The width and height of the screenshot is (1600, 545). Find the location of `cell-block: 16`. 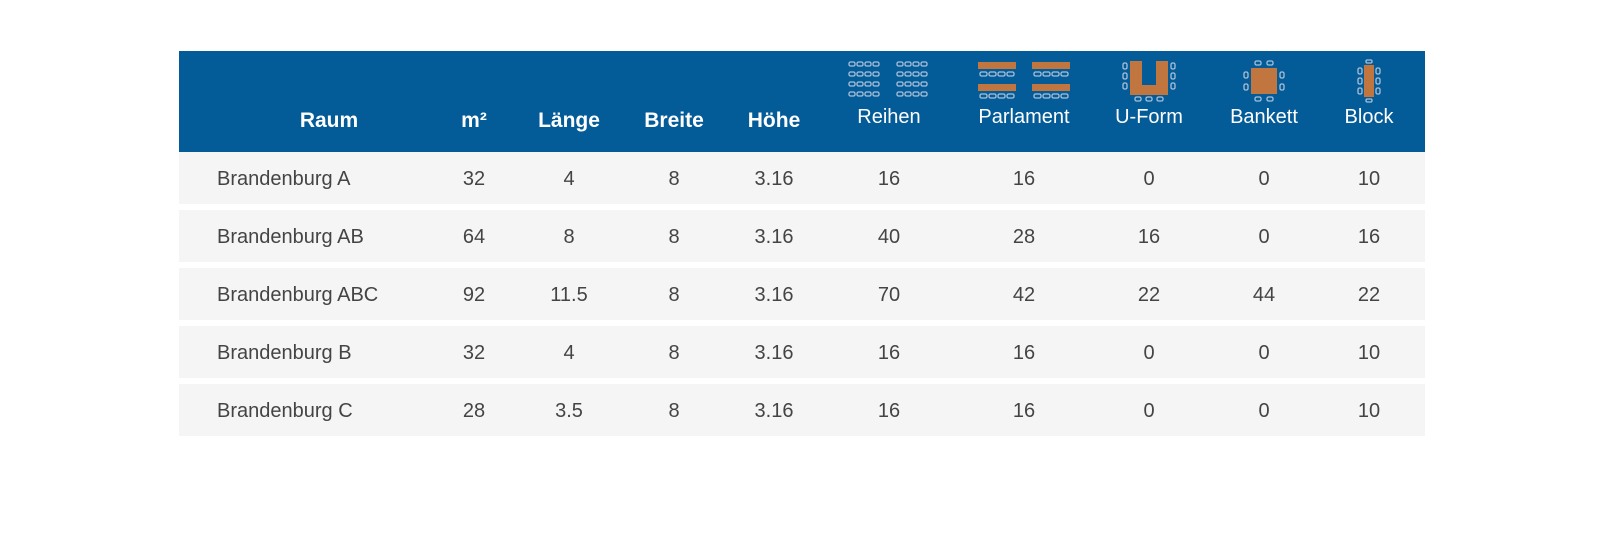

cell-block: 16 is located at coordinates (1369, 237).